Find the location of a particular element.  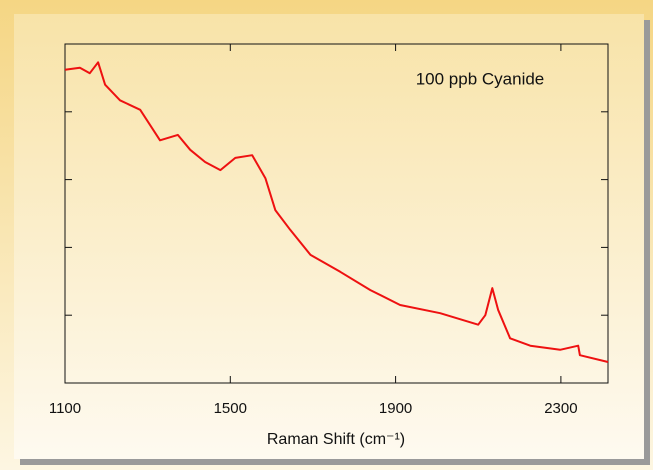

x-axis-label: Raman Shift (cm⁻¹) is located at coordinates (336, 439).